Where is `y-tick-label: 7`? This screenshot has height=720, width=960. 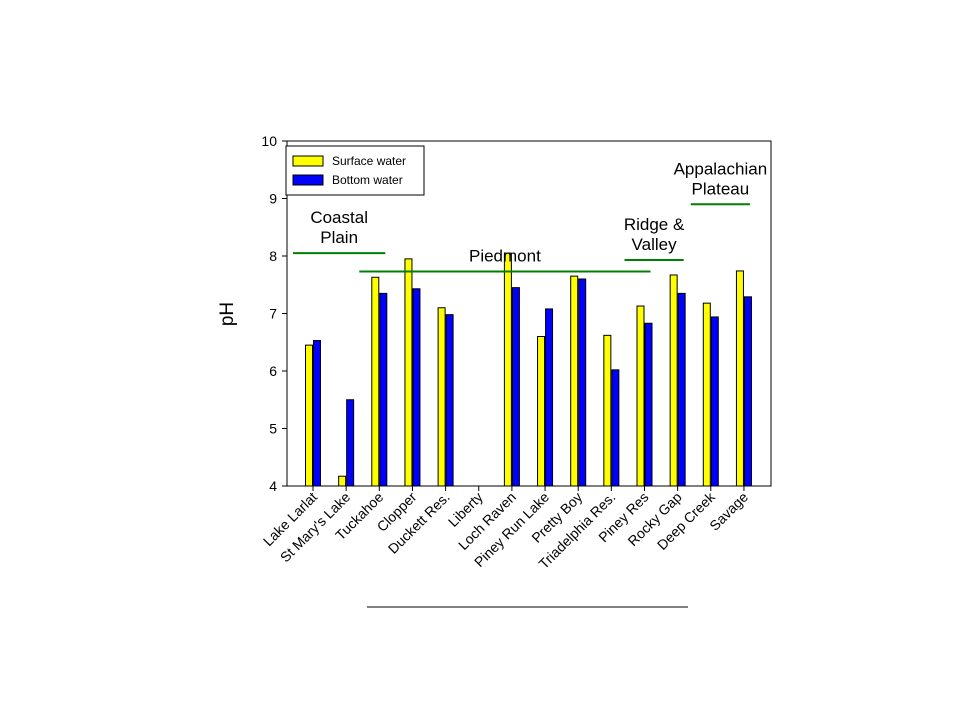 y-tick-label: 7 is located at coordinates (273, 314).